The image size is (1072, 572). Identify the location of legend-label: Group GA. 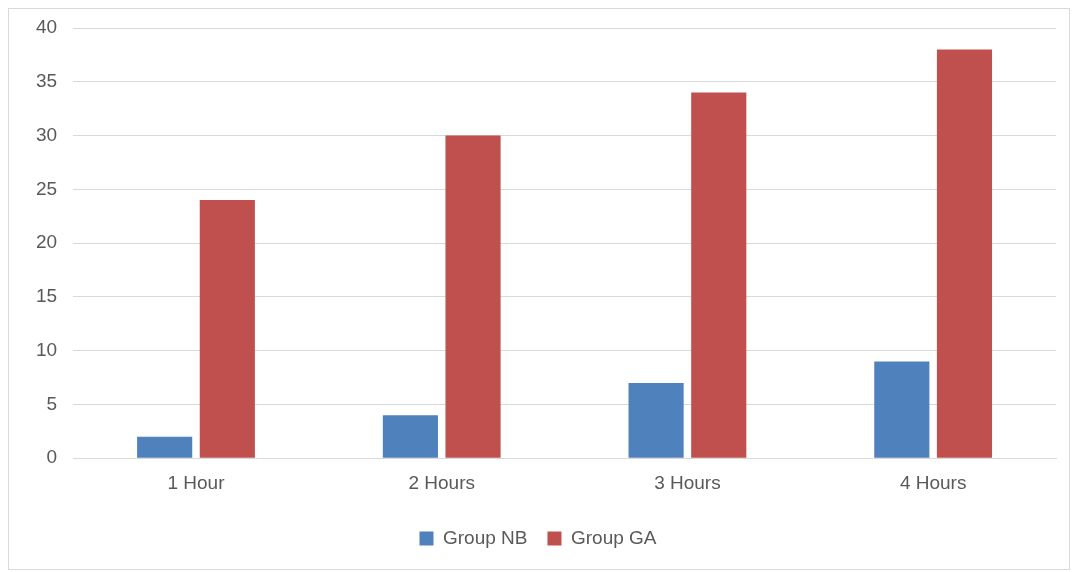
(613, 537).